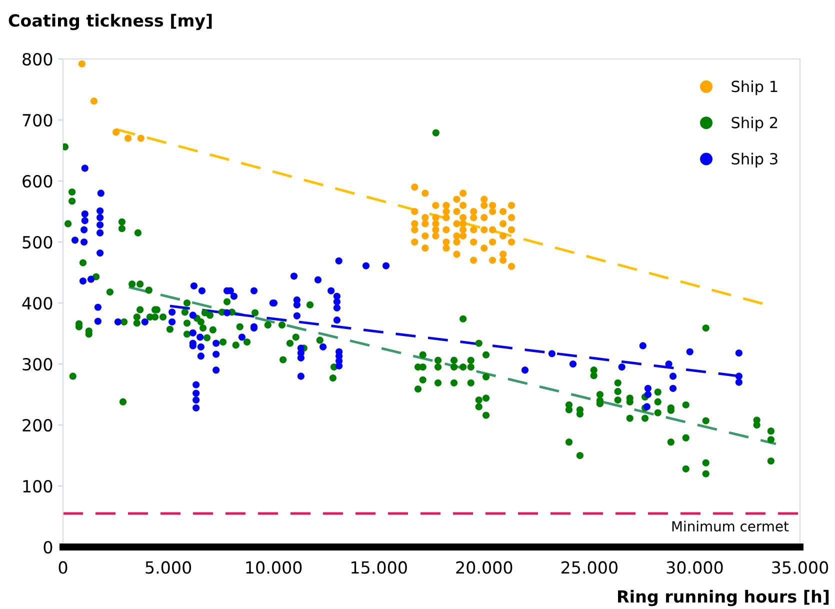  Describe the element at coordinates (694, 567) in the screenshot. I see `x-tick-label: 30.000` at that location.